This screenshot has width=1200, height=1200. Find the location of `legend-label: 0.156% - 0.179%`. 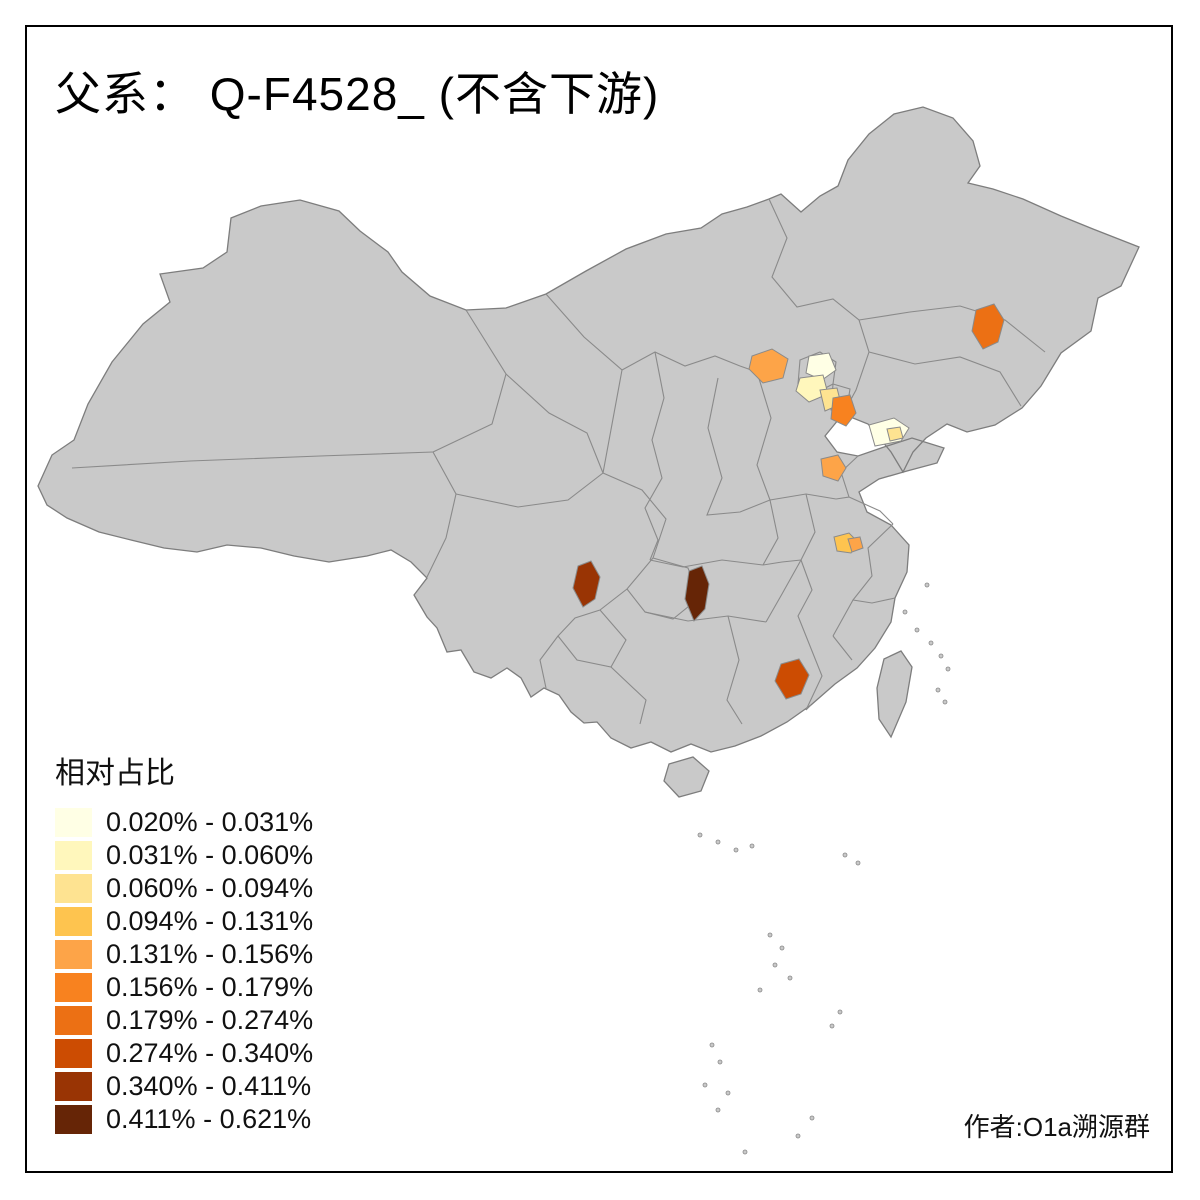

legend-label: 0.156% - 0.179% is located at coordinates (210, 987).